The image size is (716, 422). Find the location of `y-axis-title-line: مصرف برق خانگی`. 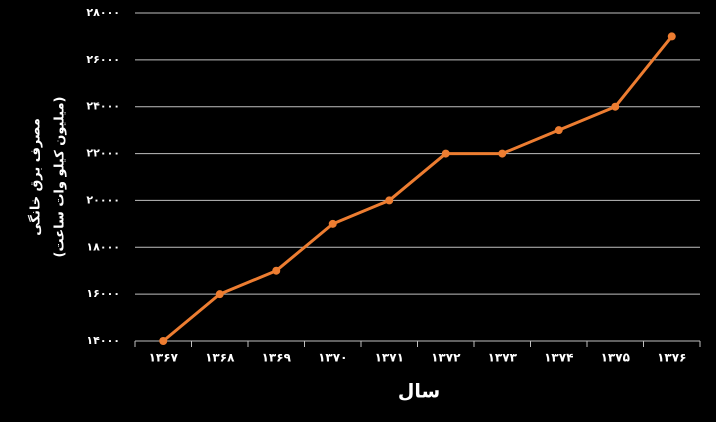

y-axis-title-line: مصرف برق خانگی is located at coordinates (36, 177).